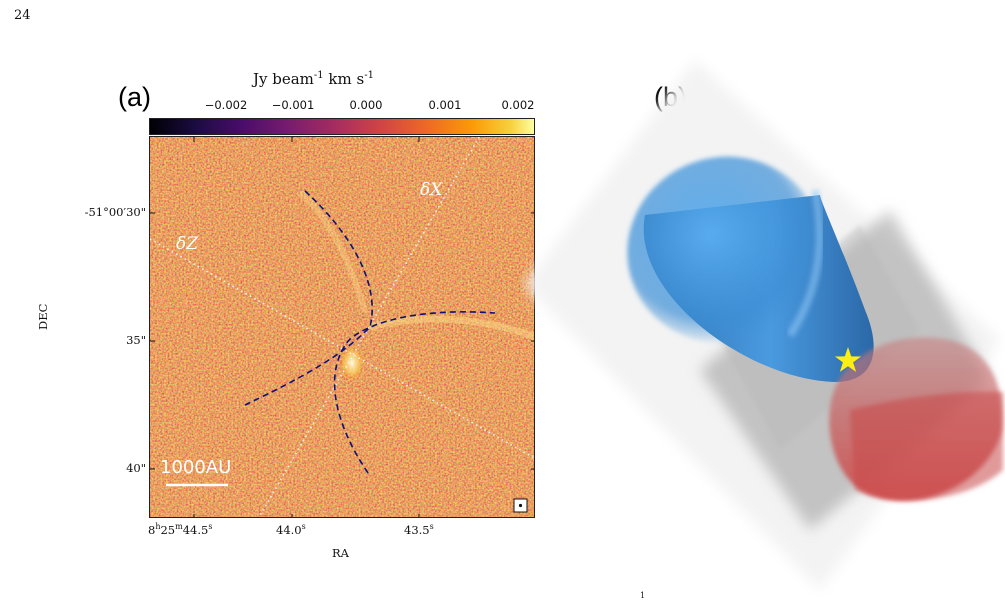 This screenshot has width=1005, height=610. I want to click on panel-a-label: (a), so click(134, 97).